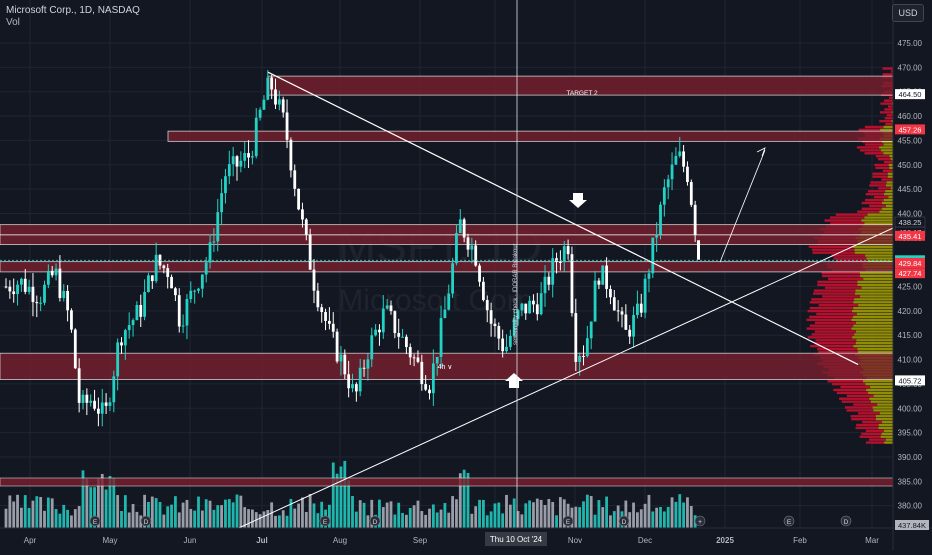 The height and width of the screenshot is (555, 932). Describe the element at coordinates (910, 311) in the screenshot. I see `price-tick-label: 420.00` at that location.